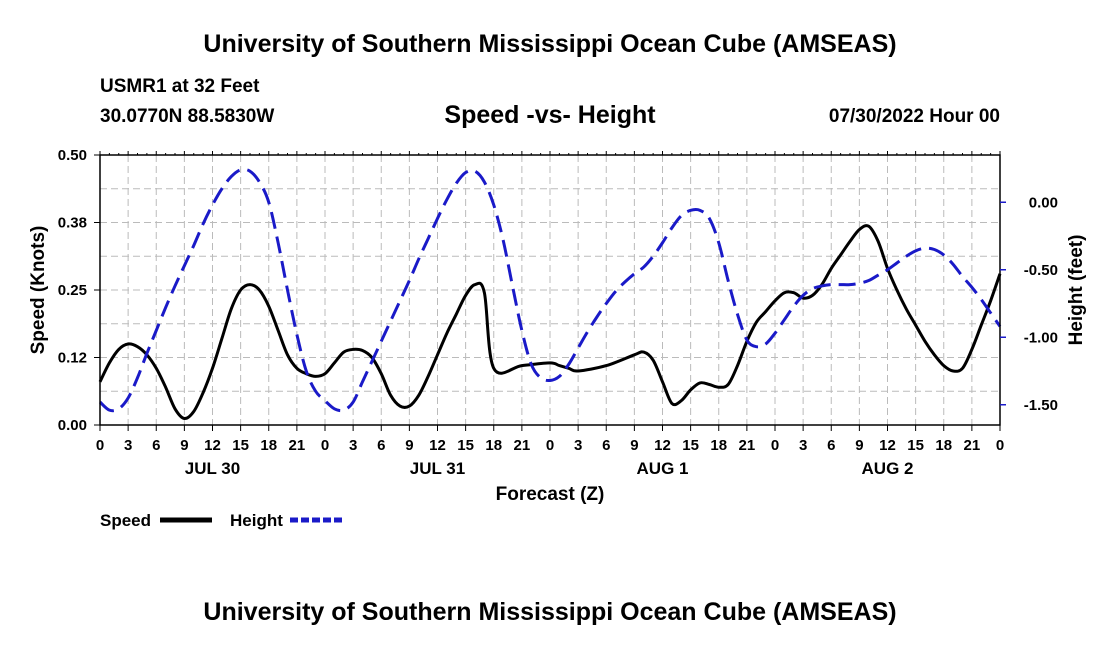  What do you see at coordinates (888, 468) in the screenshot?
I see `x-day-label: AUG 2` at bounding box center [888, 468].